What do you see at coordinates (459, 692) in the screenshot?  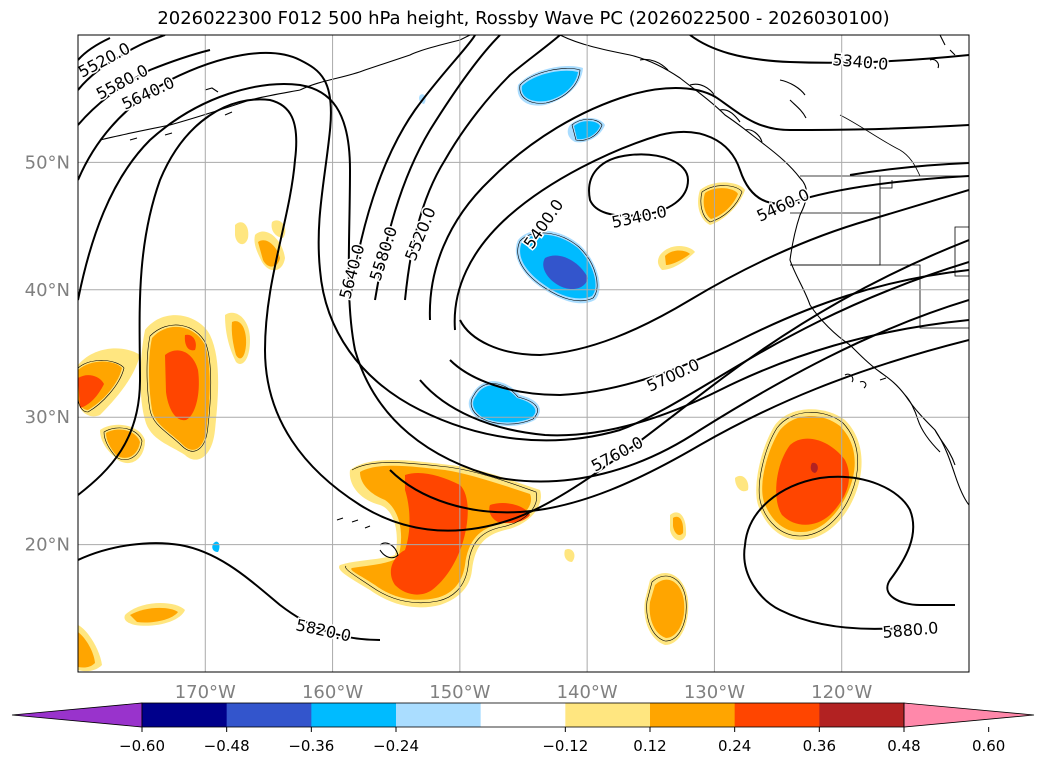 I see `longitude-label: 150°W` at bounding box center [459, 692].